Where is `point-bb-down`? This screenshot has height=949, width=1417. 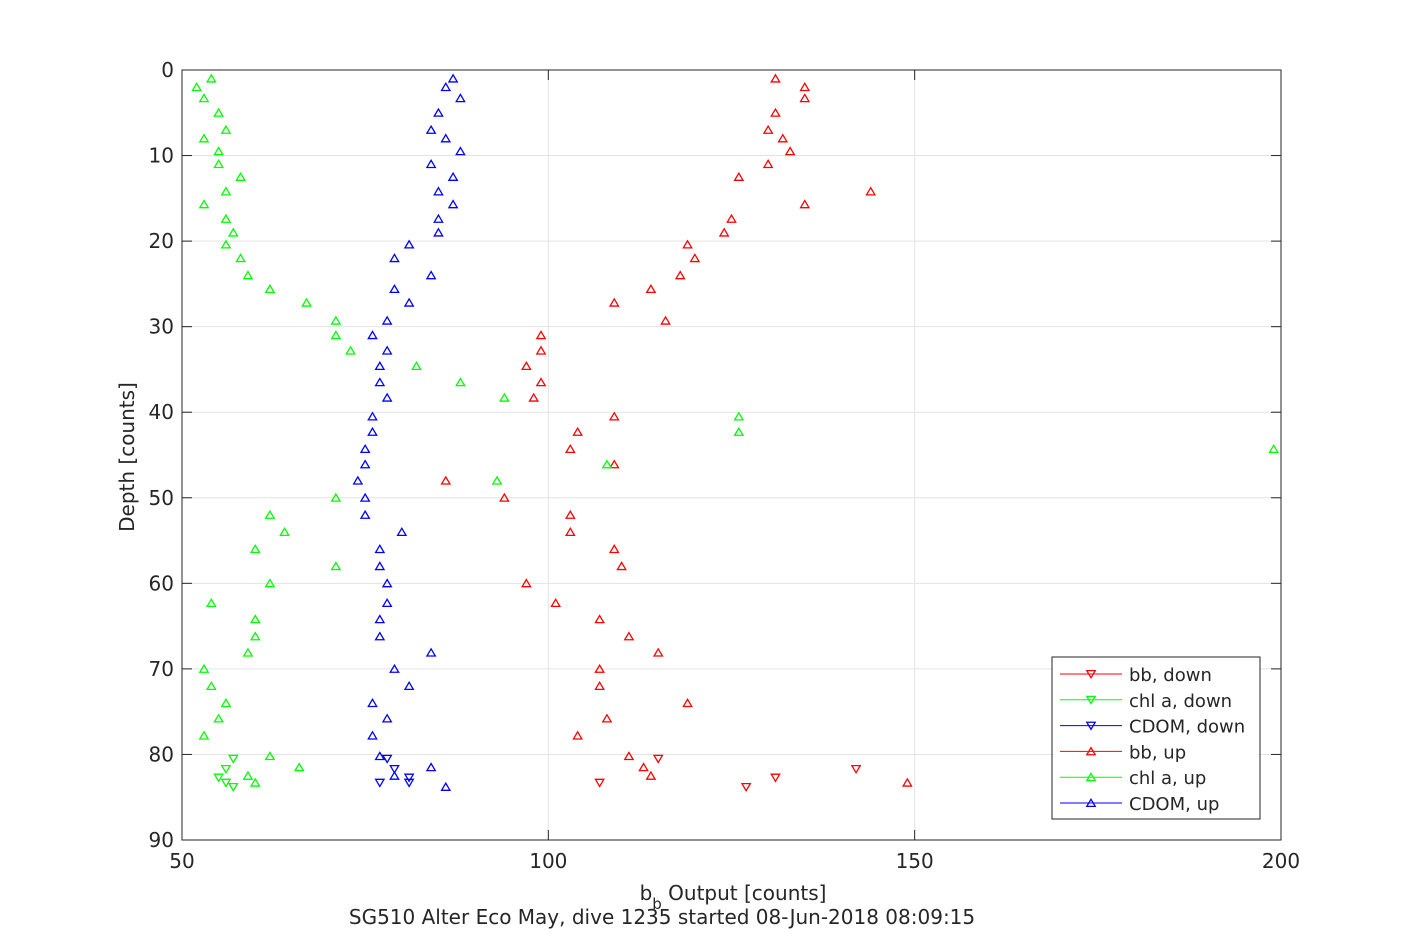 point-bb-down is located at coordinates (599, 783).